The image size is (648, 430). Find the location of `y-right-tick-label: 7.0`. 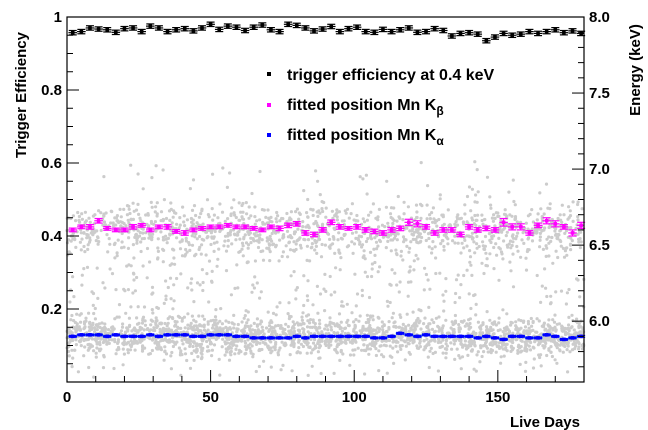

y-right-tick-label: 7.0 is located at coordinates (599, 169).